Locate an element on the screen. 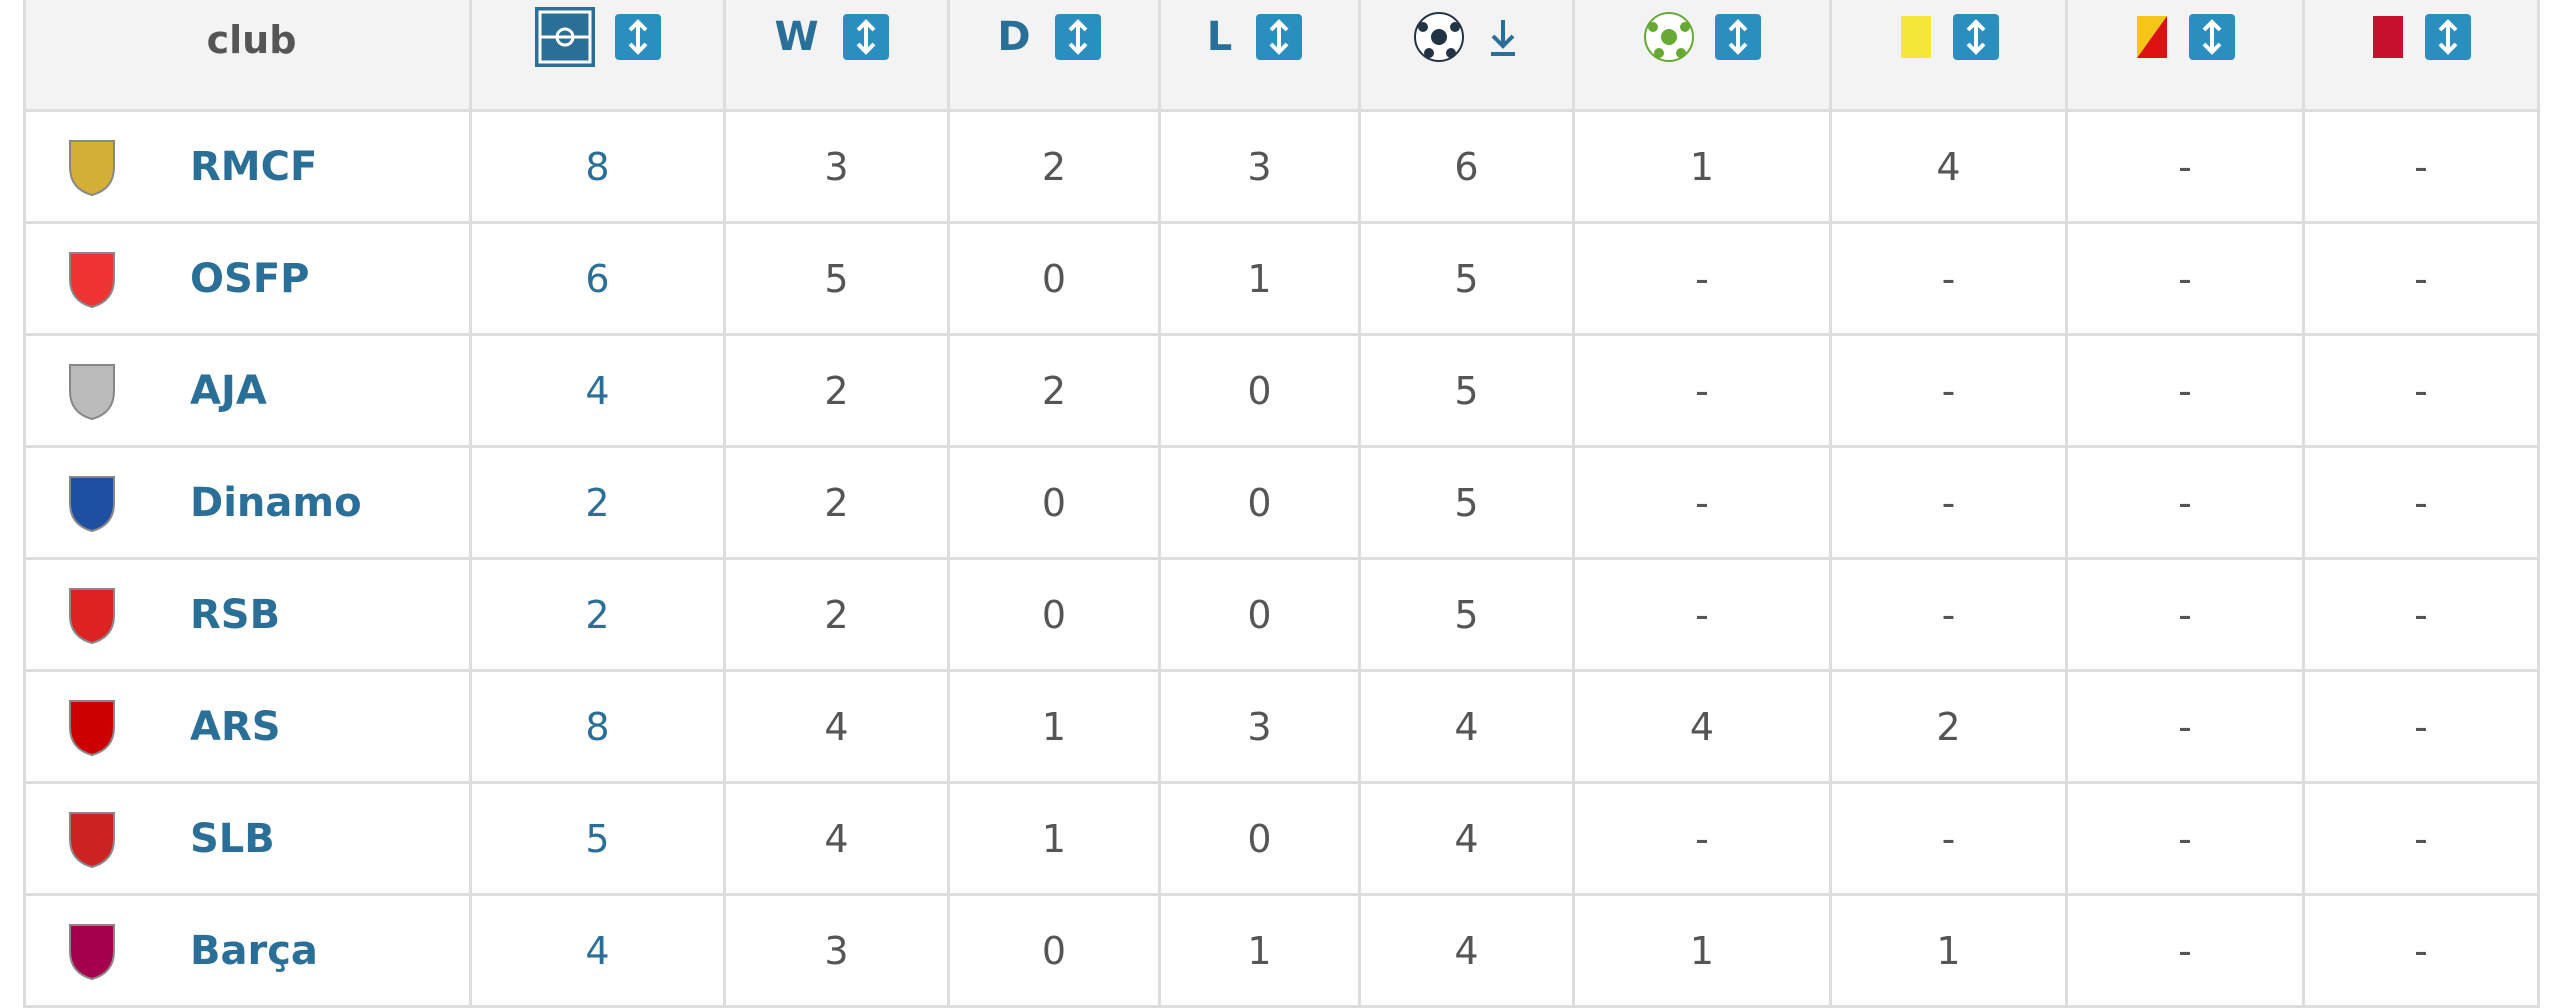 The image size is (2560, 1008). header-label: W is located at coordinates (796, 36).